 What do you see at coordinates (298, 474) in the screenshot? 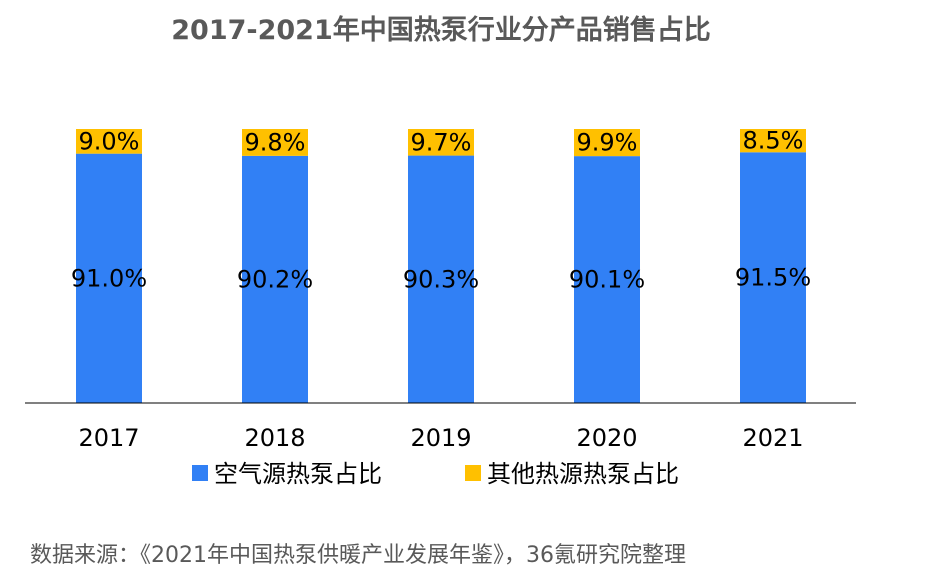
I see `legend-label-air-source: 空气源热泵占比` at bounding box center [298, 474].